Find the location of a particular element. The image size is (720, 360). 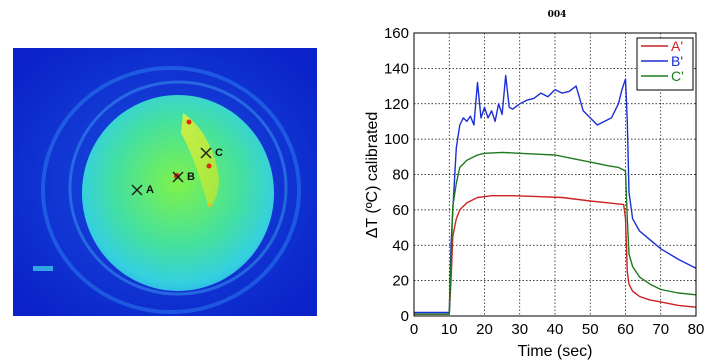

marker-a: A is located at coordinates (142, 190).